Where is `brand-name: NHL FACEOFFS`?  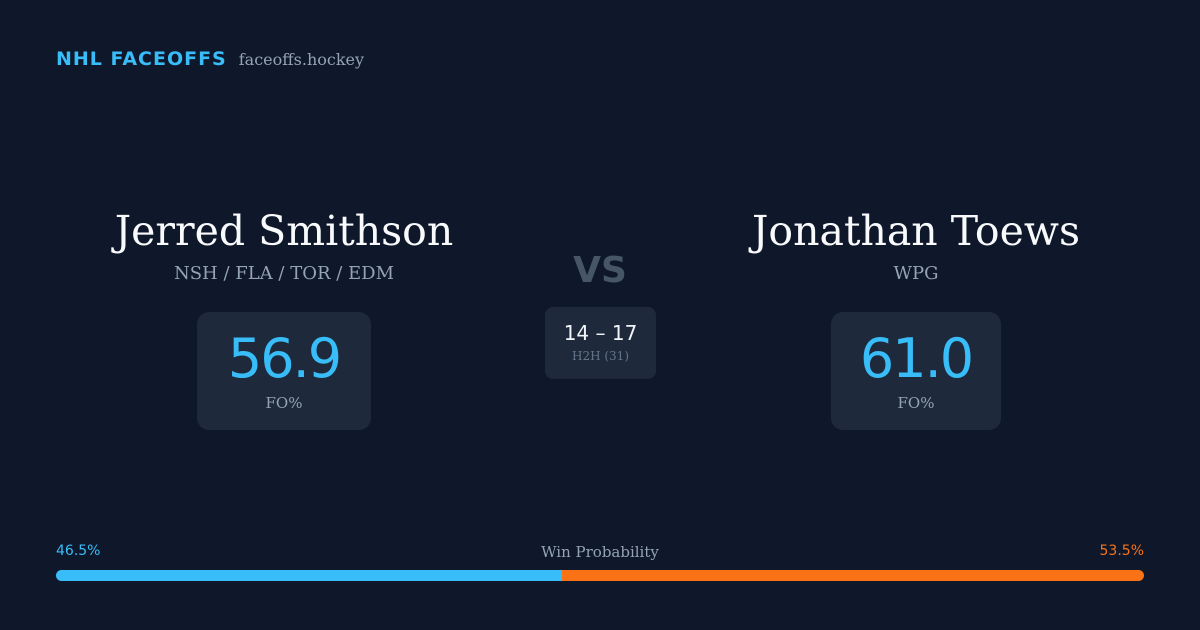 brand-name: NHL FACEOFFS is located at coordinates (141, 59).